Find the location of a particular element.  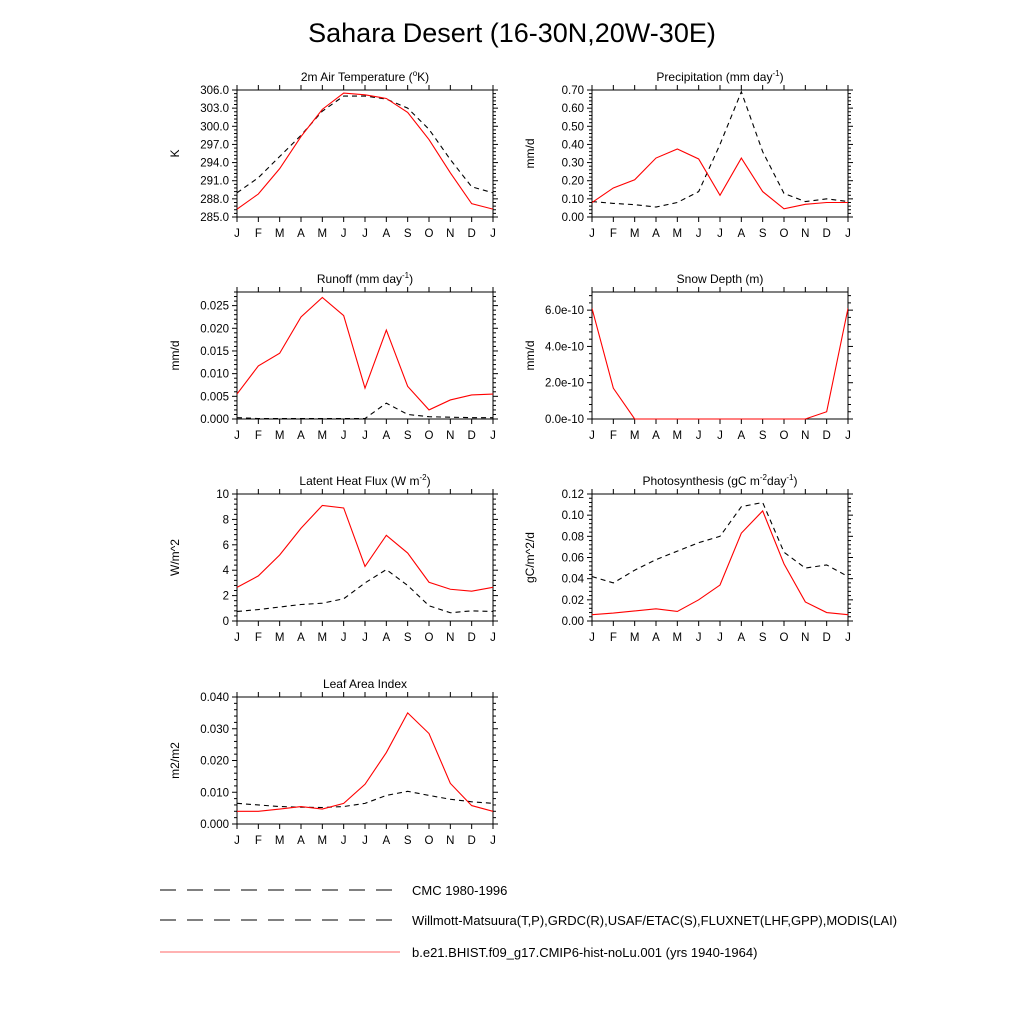

y-tick-label: 294.0 is located at coordinates (214, 164).